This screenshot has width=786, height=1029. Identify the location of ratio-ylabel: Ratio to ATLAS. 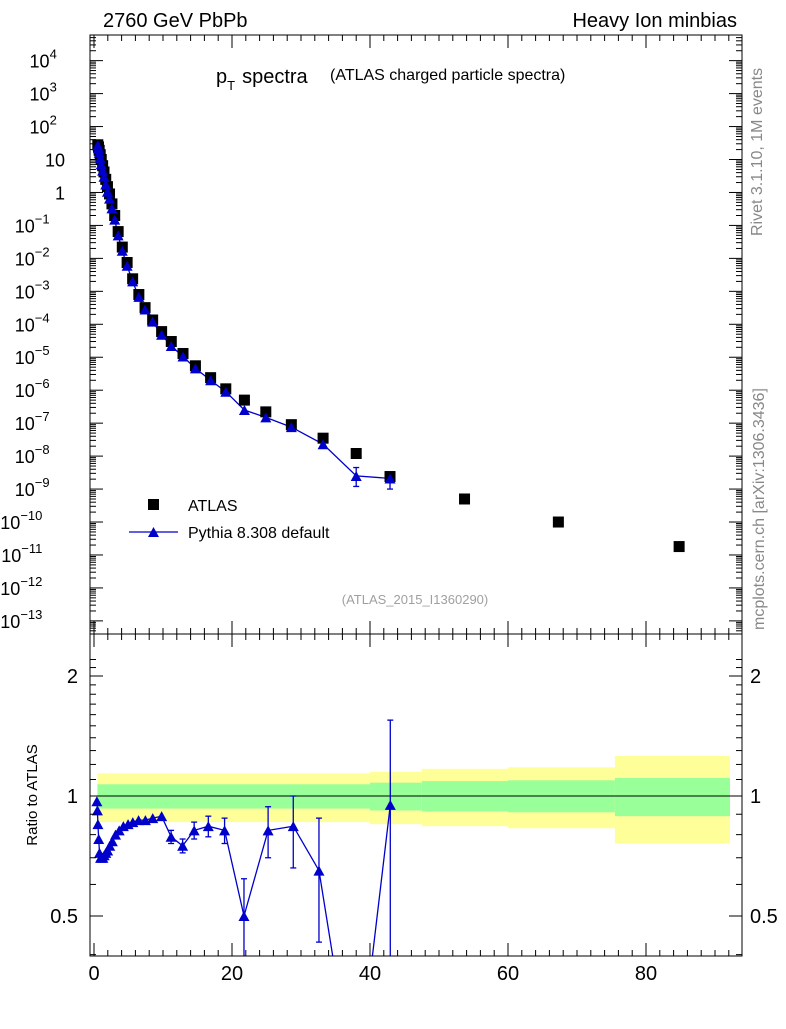
(32, 794).